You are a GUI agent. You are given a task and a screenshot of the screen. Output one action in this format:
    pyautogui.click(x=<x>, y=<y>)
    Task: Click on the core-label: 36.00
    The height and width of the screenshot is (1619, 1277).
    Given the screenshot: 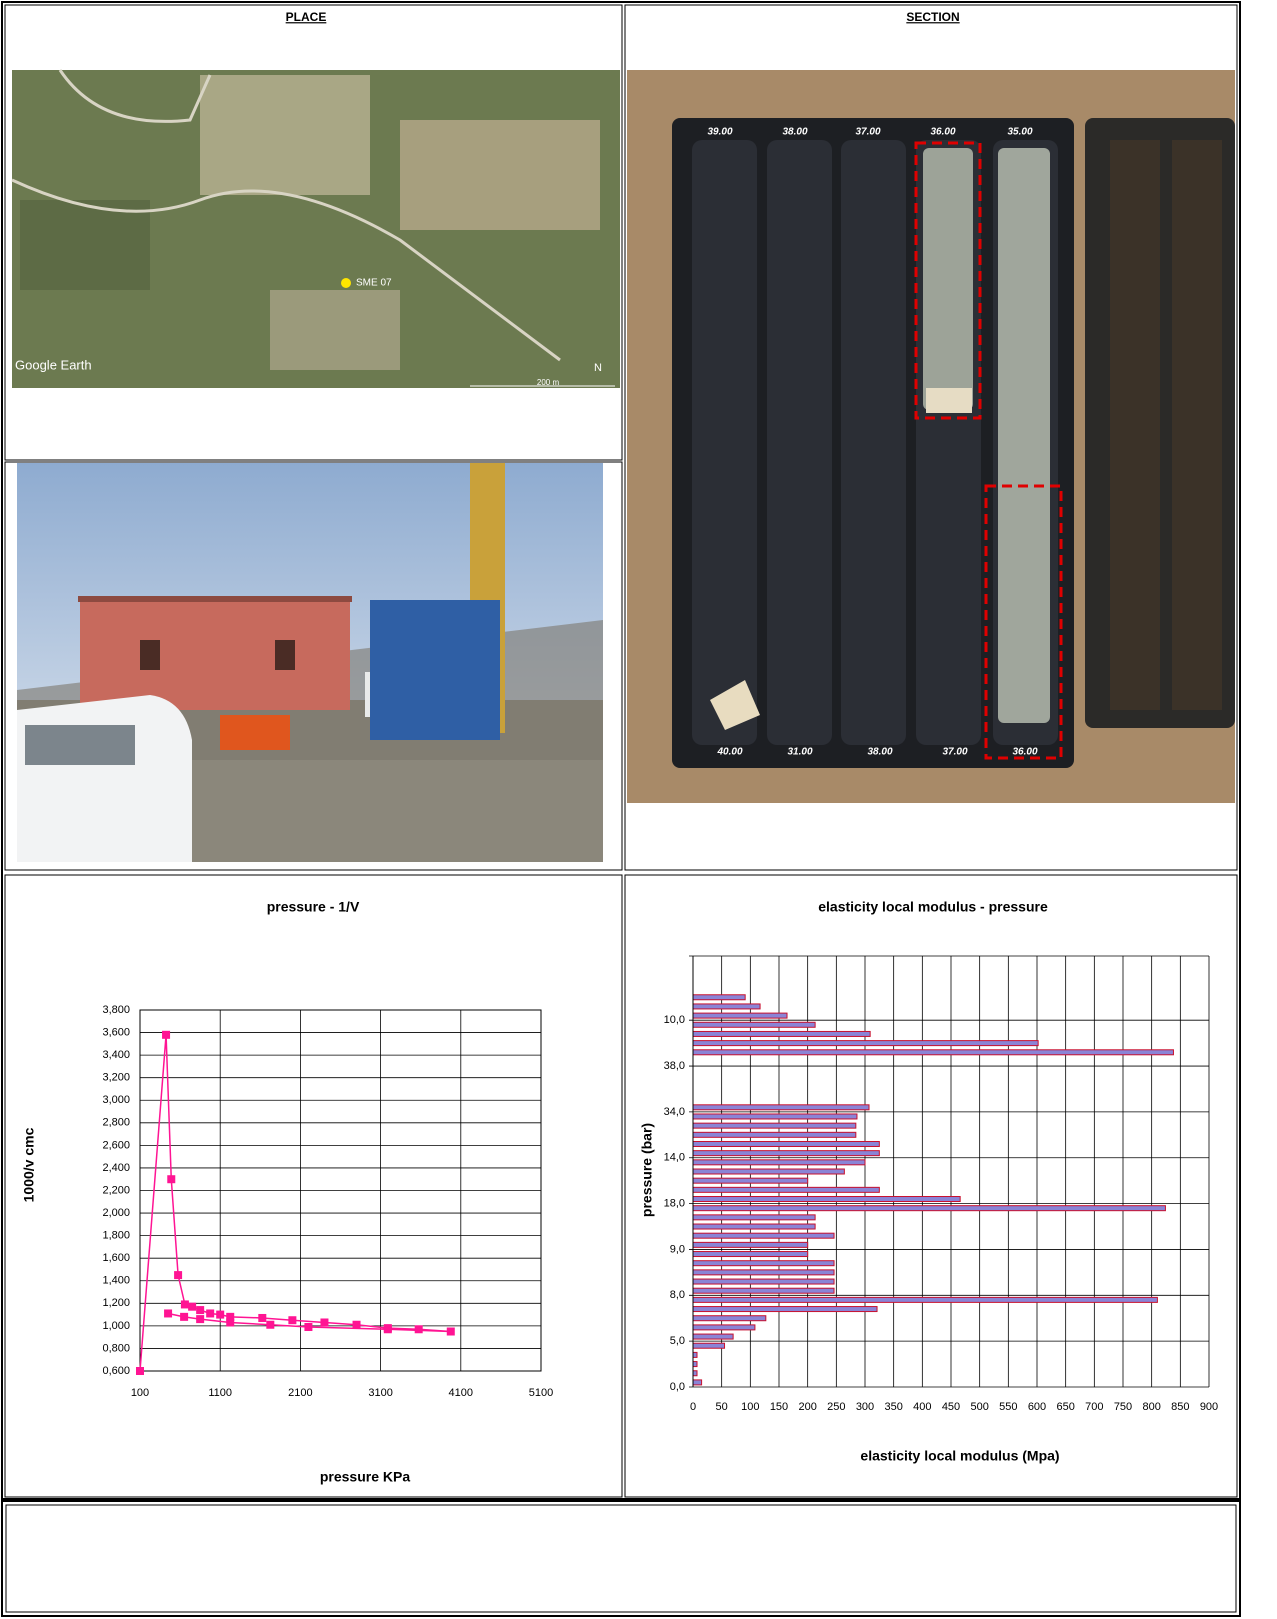 What is the action you would take?
    pyautogui.click(x=1024, y=752)
    